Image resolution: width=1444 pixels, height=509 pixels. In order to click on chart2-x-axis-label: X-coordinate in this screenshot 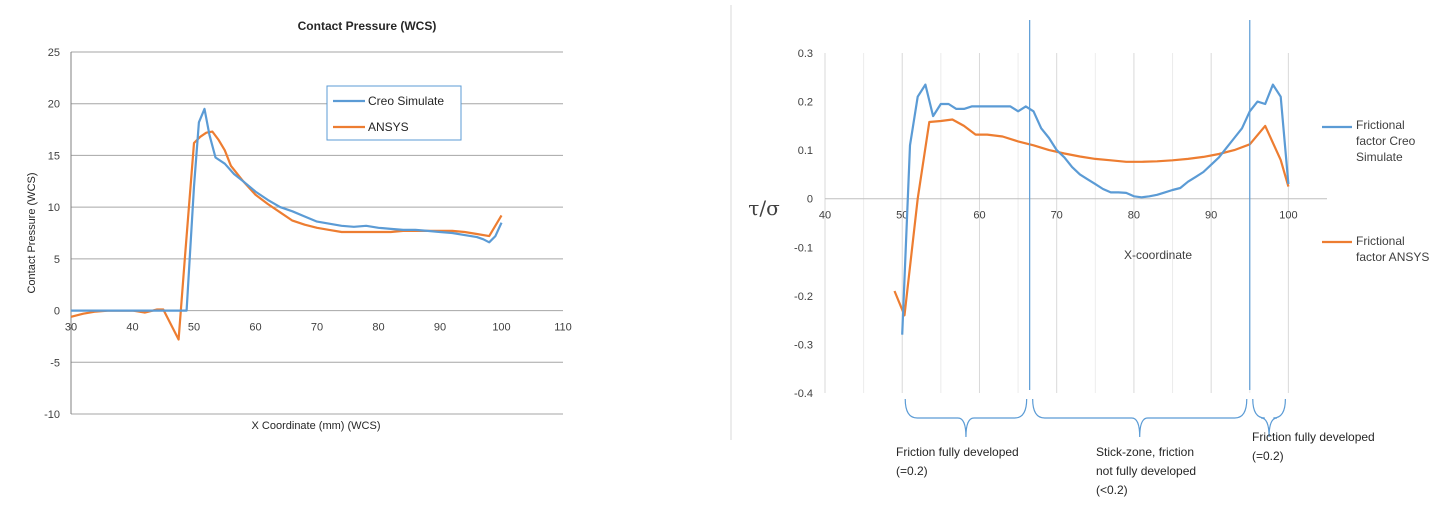, I will do `click(1158, 255)`.